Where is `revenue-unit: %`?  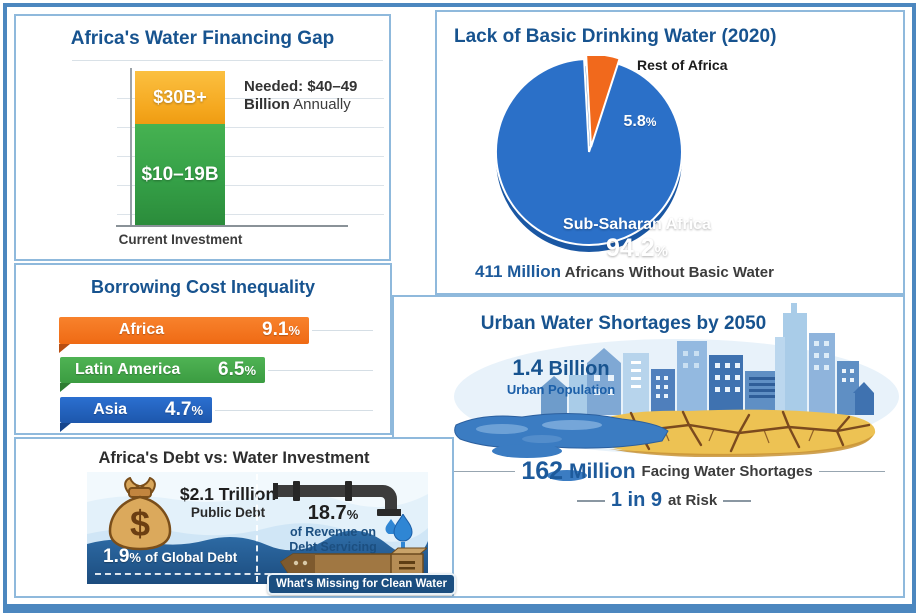
revenue-unit: % is located at coordinates (352, 514).